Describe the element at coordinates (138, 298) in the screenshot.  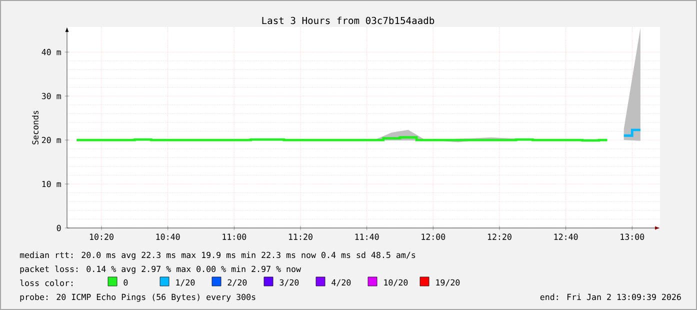
I see `text: probe: 20 ICMP Echo Pings (56 Bytes) every 300s` at that location.